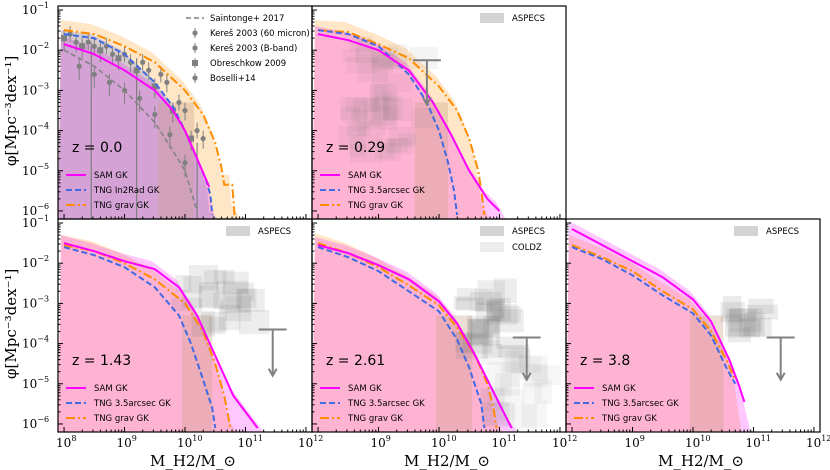  Describe the element at coordinates (355, 361) in the screenshot. I see `redshift-label: z = 2.61` at that location.